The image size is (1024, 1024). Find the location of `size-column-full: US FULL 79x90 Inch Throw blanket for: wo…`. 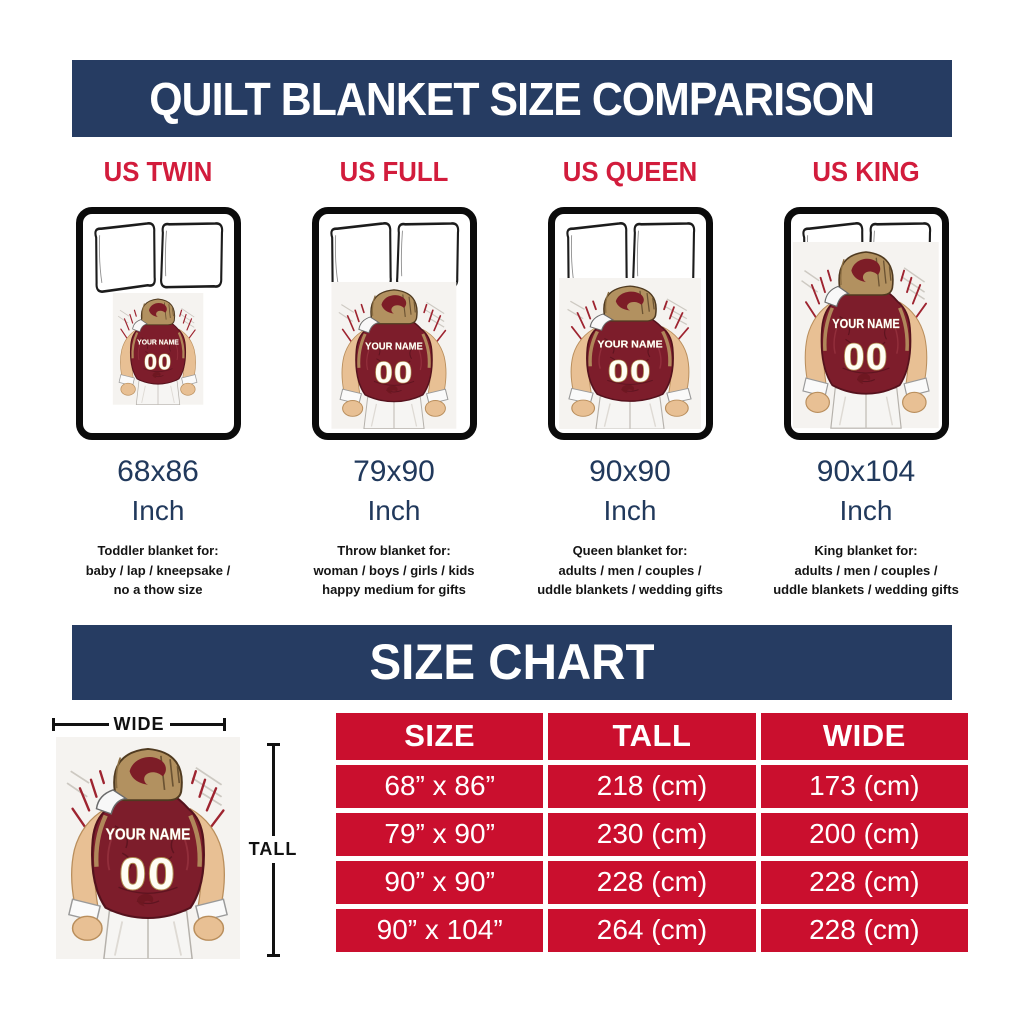

size-column-full: US FULL 79x90 Inch Throw blanket for: wo… is located at coordinates (394, 379).